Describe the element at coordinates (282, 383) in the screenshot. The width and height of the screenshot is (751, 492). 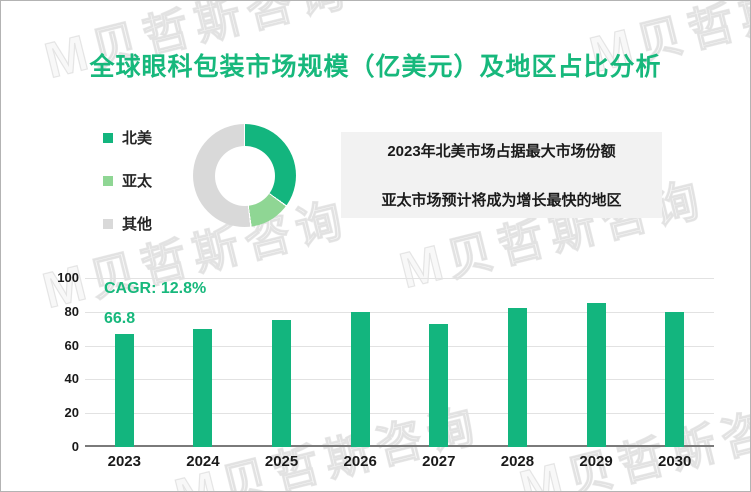
I see `bar-2025` at that location.